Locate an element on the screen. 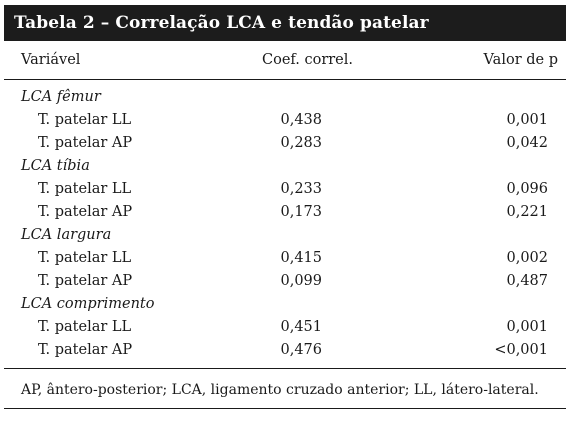 Image resolution: width=568 pixels, height=446 pixels. group-row: LCA comprimento is located at coordinates (285, 304).